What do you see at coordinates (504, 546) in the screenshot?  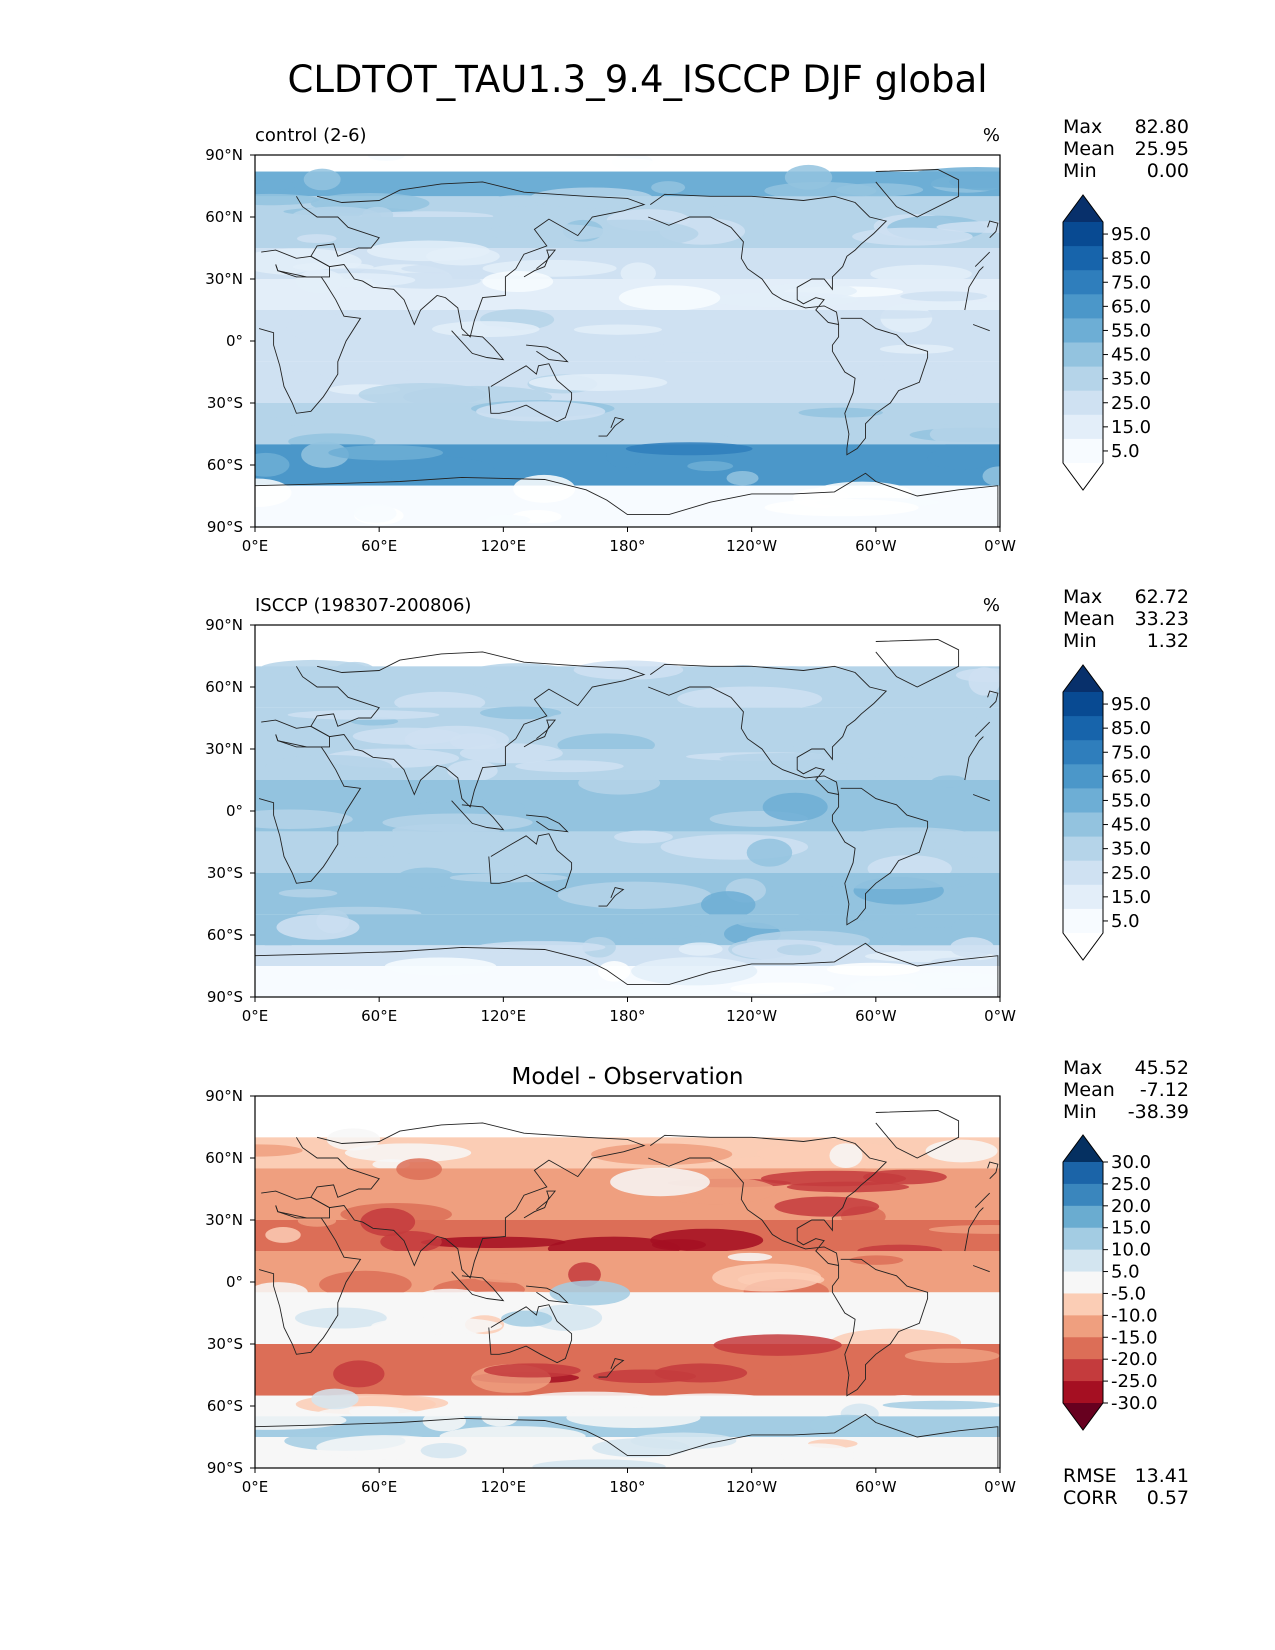 I see `lon-tick-label: 120°E` at bounding box center [504, 546].